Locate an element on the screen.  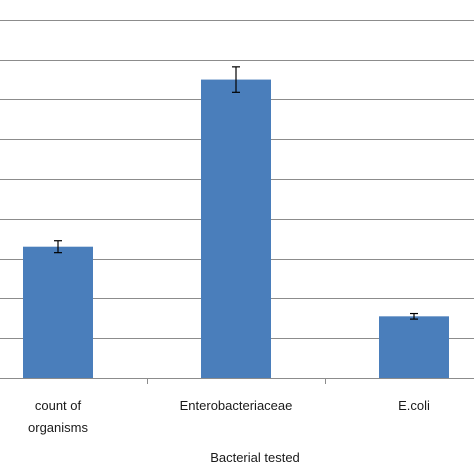
x-axis is located at coordinates (237, 381).